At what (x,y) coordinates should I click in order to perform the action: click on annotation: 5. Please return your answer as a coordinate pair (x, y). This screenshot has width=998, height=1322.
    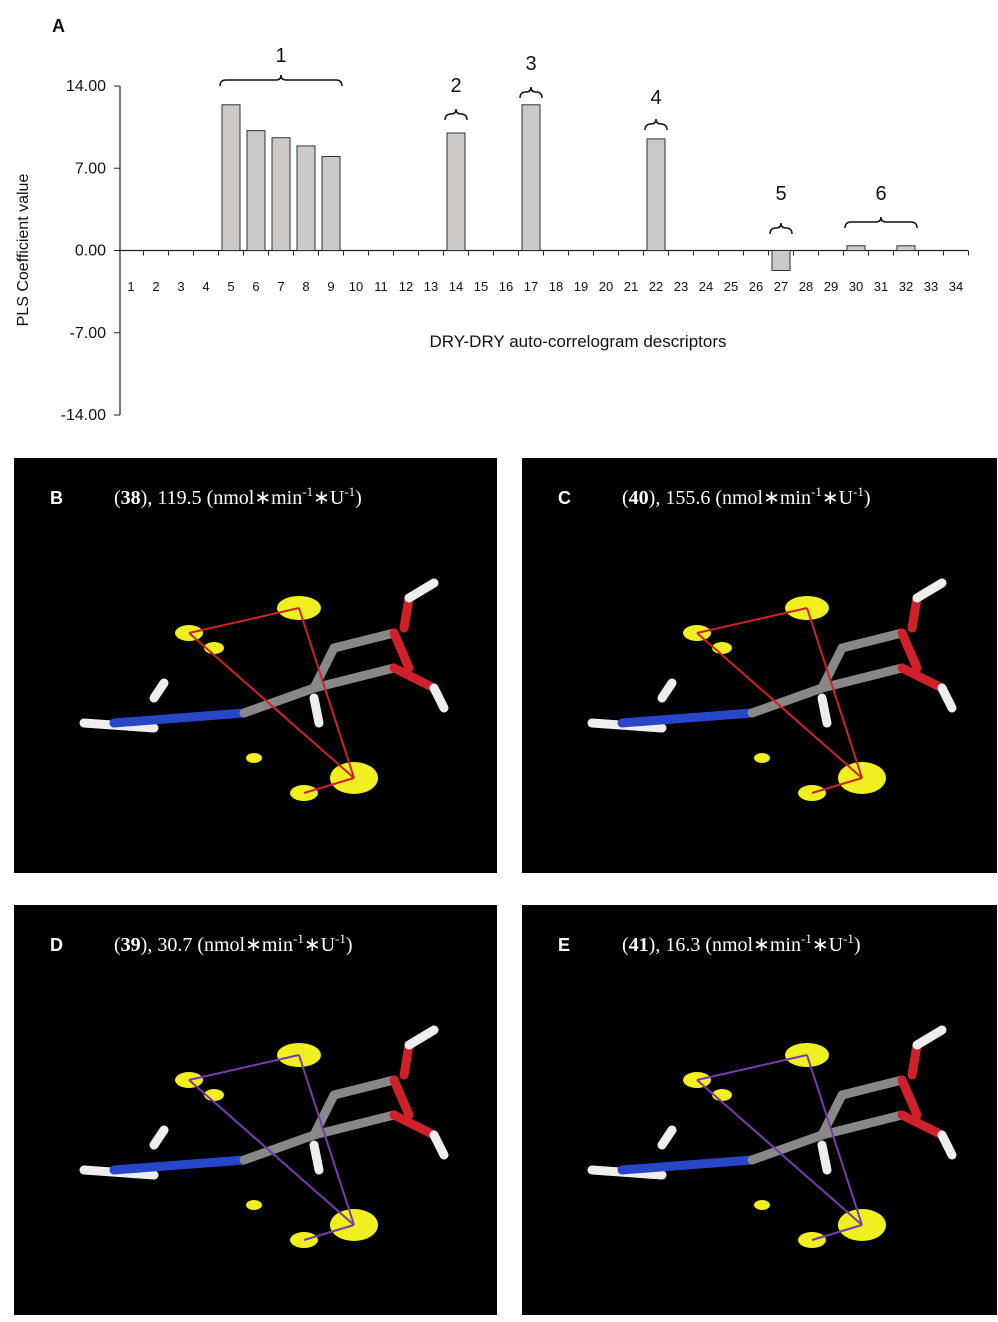
    Looking at the image, I should click on (780, 194).